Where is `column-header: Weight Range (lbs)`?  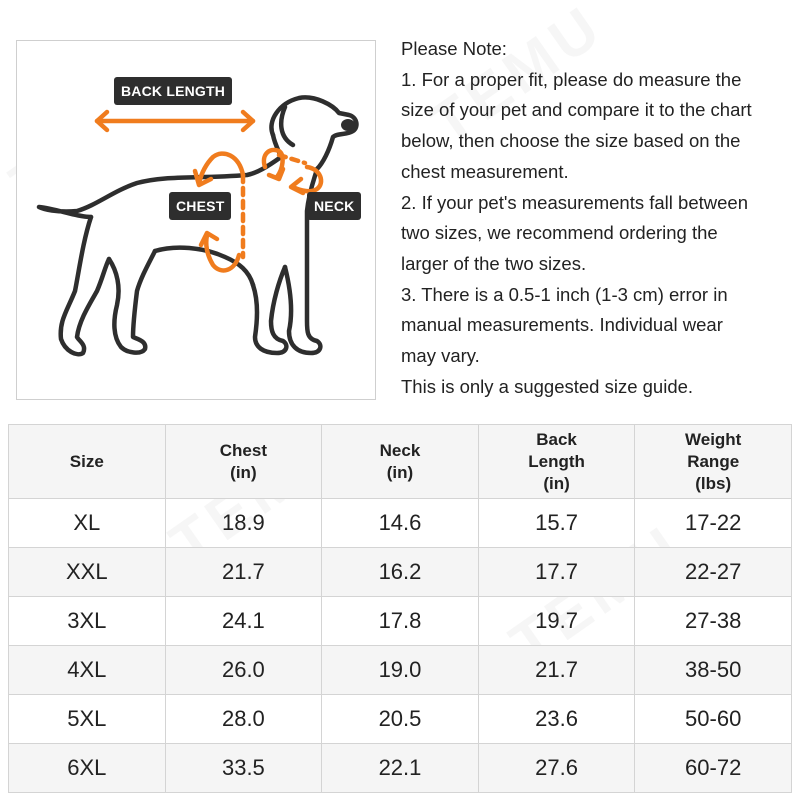
column-header: Weight Range (lbs) is located at coordinates (713, 461).